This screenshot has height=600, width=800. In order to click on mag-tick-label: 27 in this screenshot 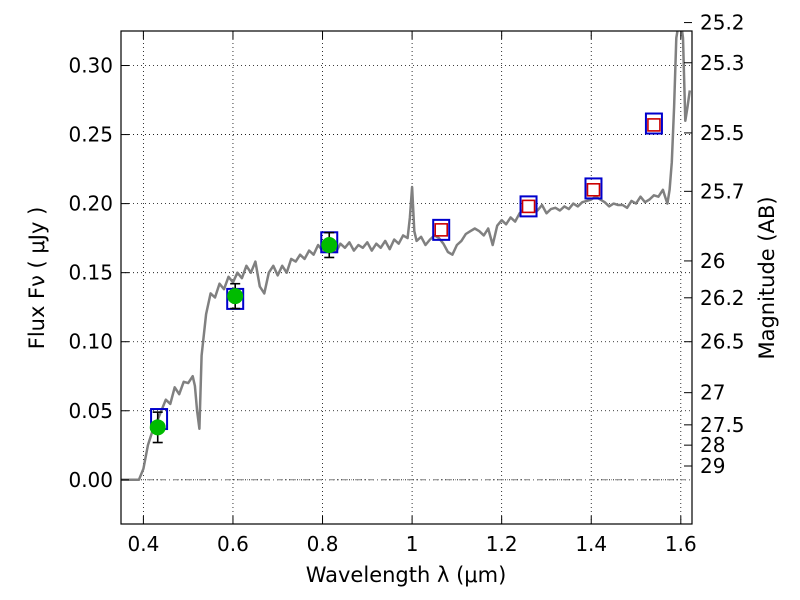, I will do `click(712, 393)`.